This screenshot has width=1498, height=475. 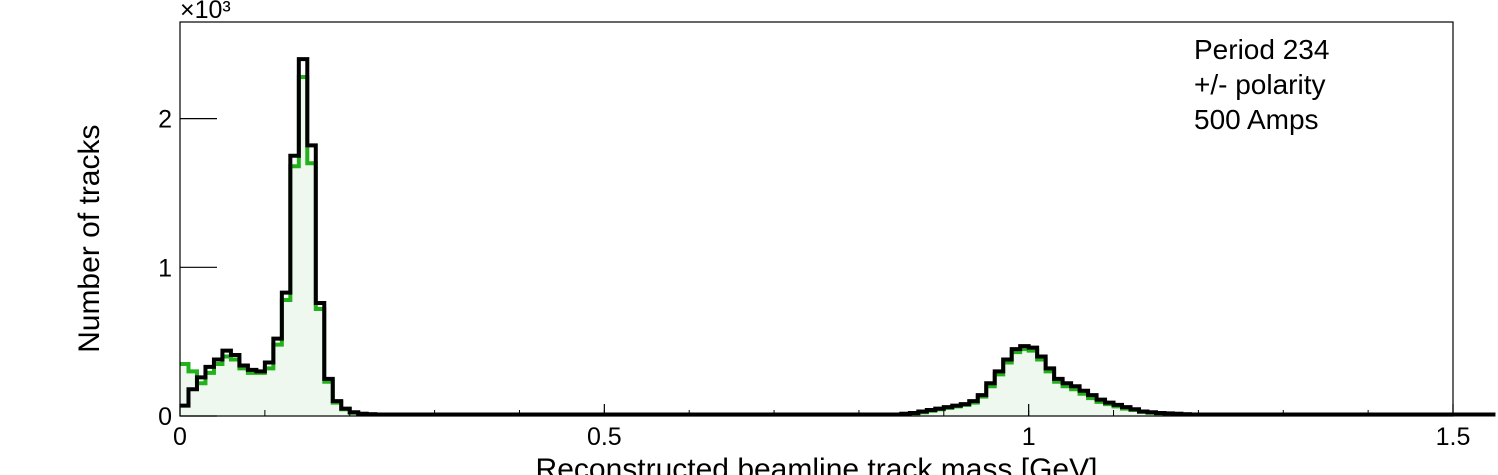 What do you see at coordinates (1453, 437) in the screenshot?
I see `x-tick-label: 1.5` at bounding box center [1453, 437].